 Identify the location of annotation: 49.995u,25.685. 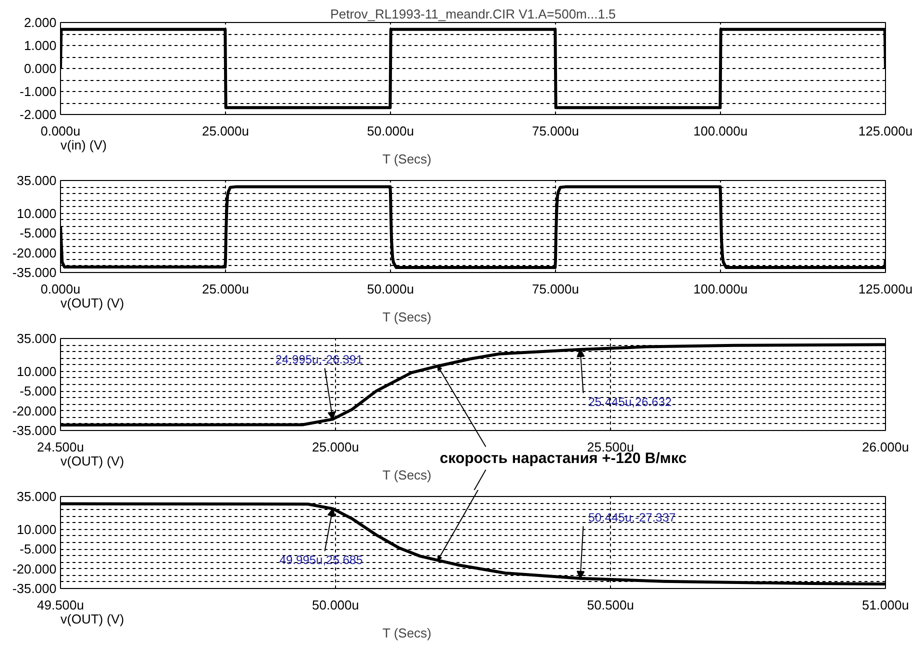
(321, 559).